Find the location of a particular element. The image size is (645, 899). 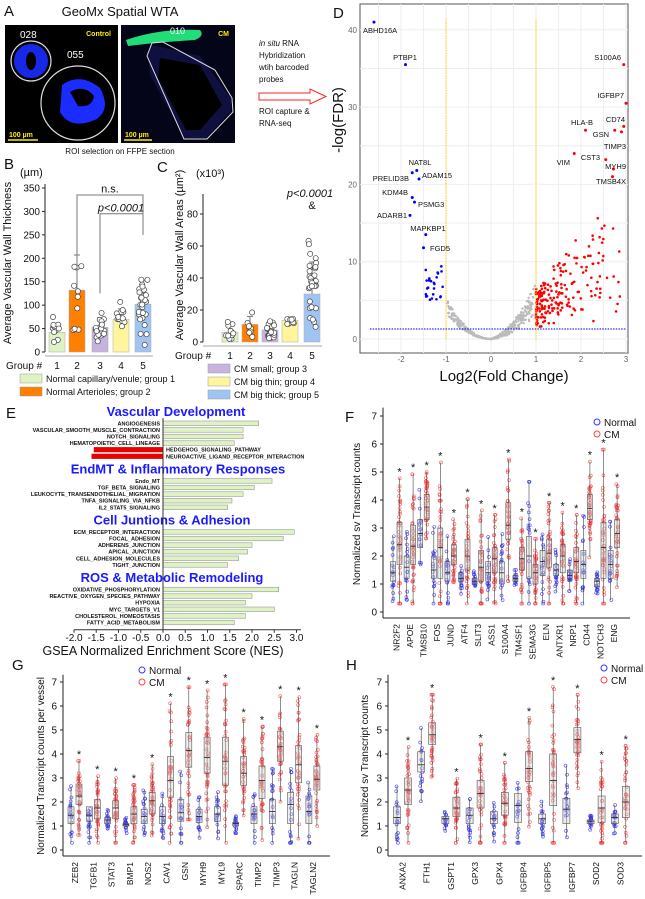

x-tick-label: 0.5 is located at coordinates (185, 638).